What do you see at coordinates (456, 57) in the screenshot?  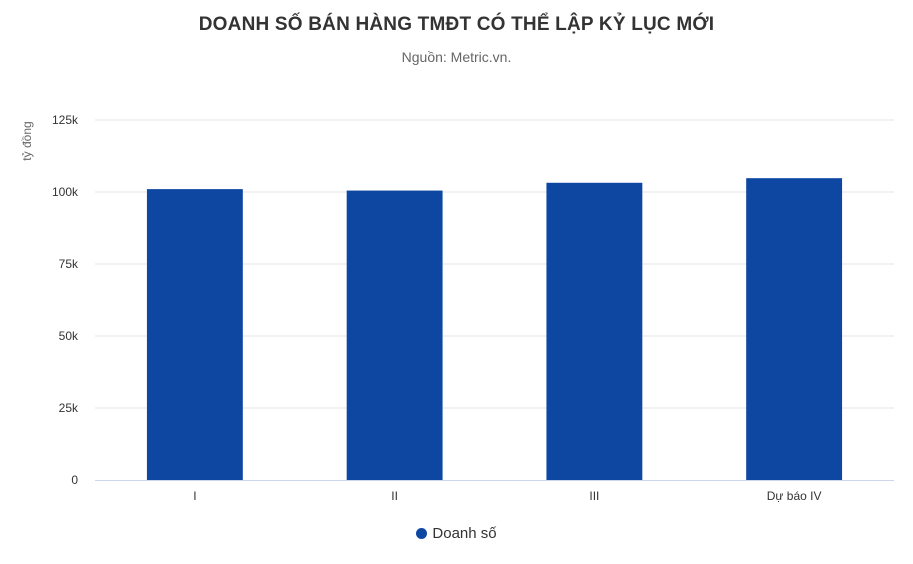 I see `chart-subtitle: Nguồn: Metric.vn.` at bounding box center [456, 57].